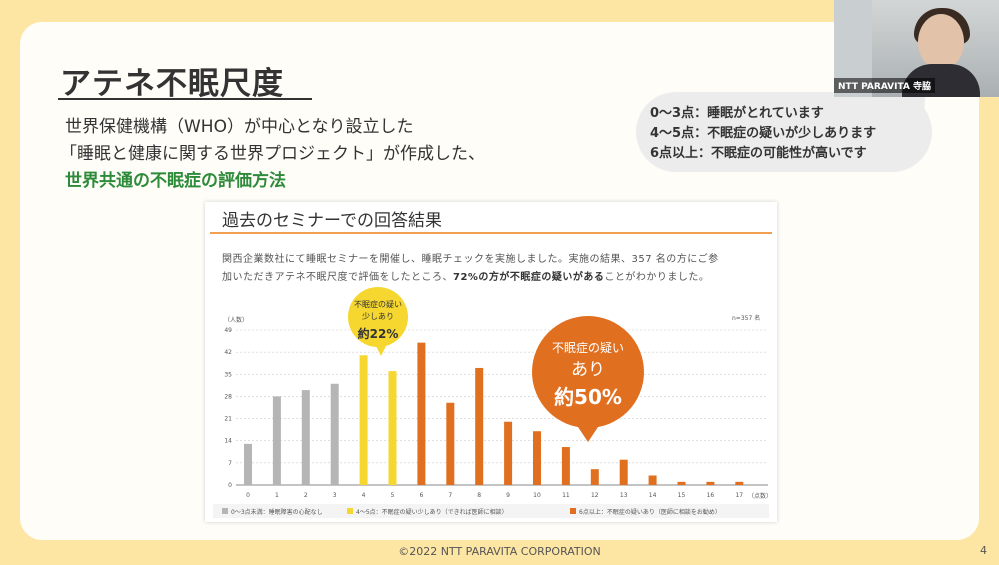 The width and height of the screenshot is (999, 565). Describe the element at coordinates (277, 495) in the screenshot. I see `x-tick-label: 1` at that location.